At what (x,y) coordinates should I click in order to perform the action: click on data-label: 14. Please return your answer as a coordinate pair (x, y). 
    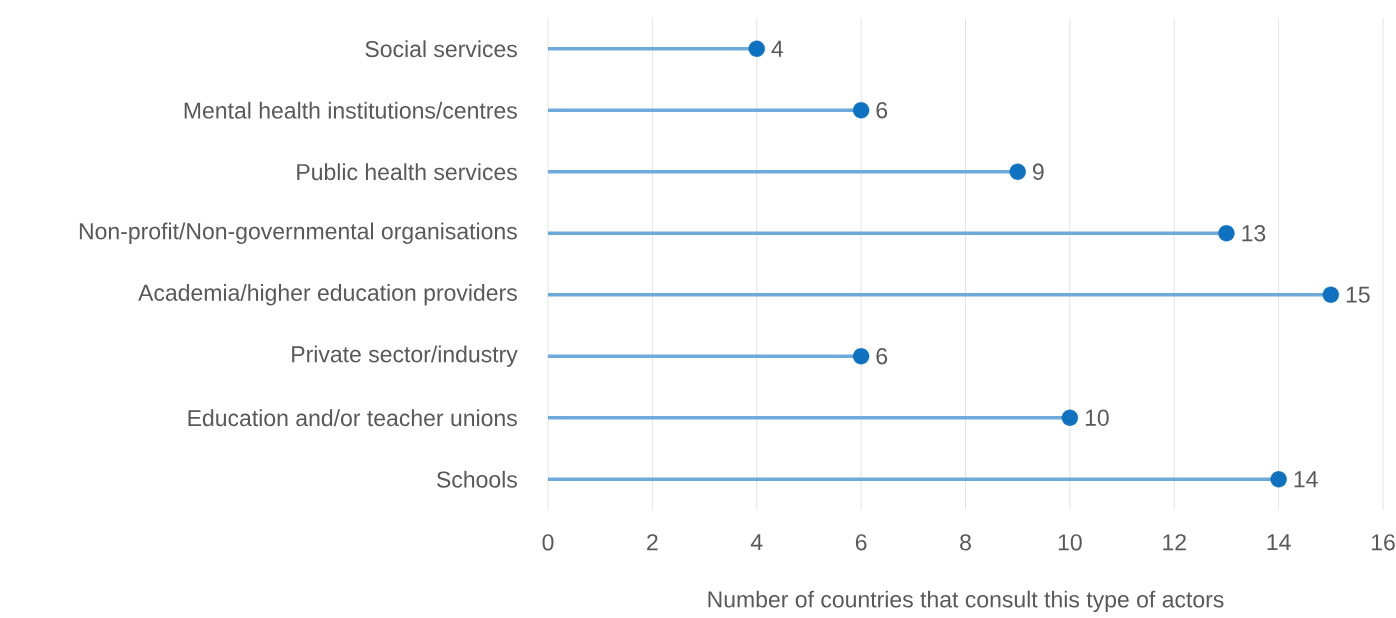
    Looking at the image, I should click on (1306, 479).